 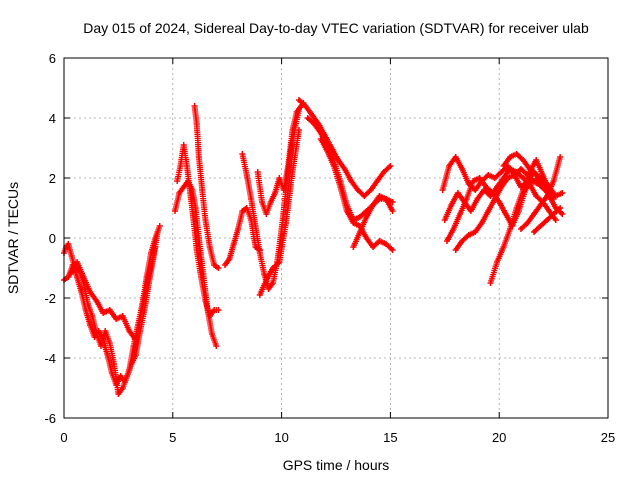 What do you see at coordinates (390, 437) in the screenshot?
I see `x-tick-label: 15` at bounding box center [390, 437].